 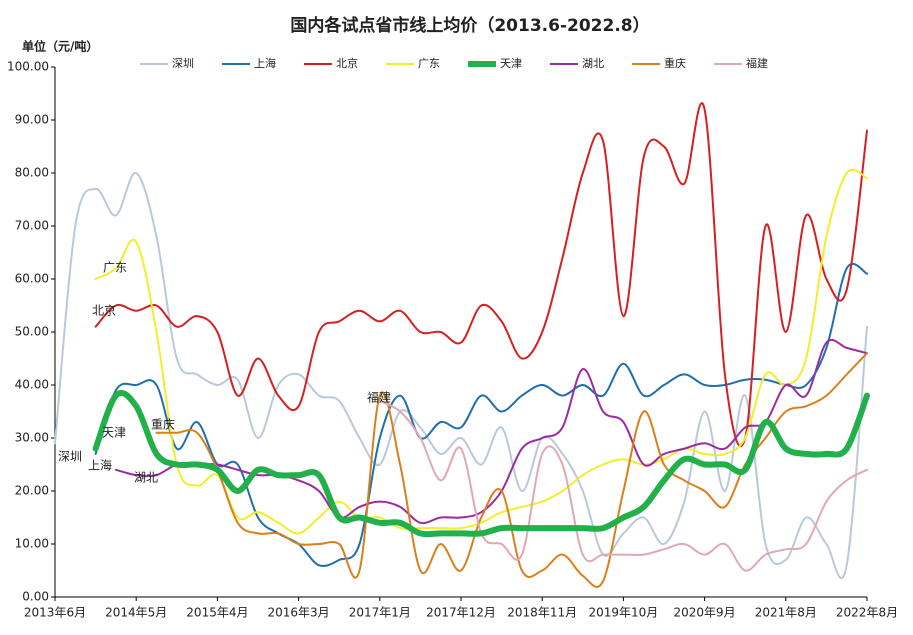 What do you see at coordinates (115, 268) in the screenshot?
I see `series-inline-label: 广东` at bounding box center [115, 268].